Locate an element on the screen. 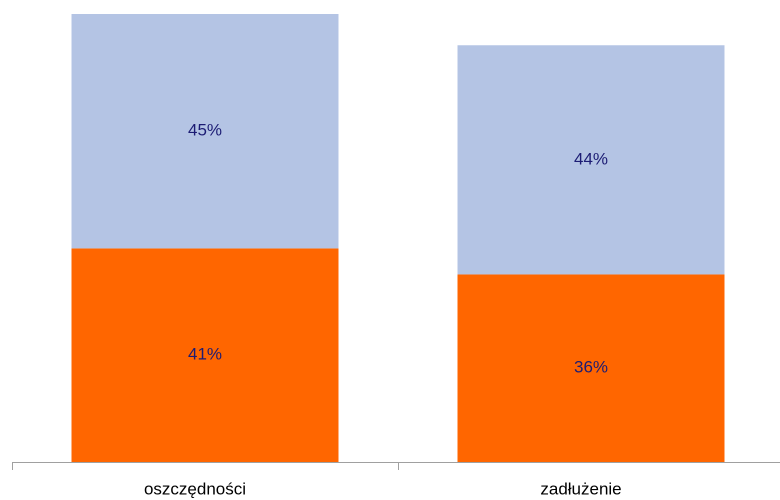  value-label: 45% is located at coordinates (205, 130).